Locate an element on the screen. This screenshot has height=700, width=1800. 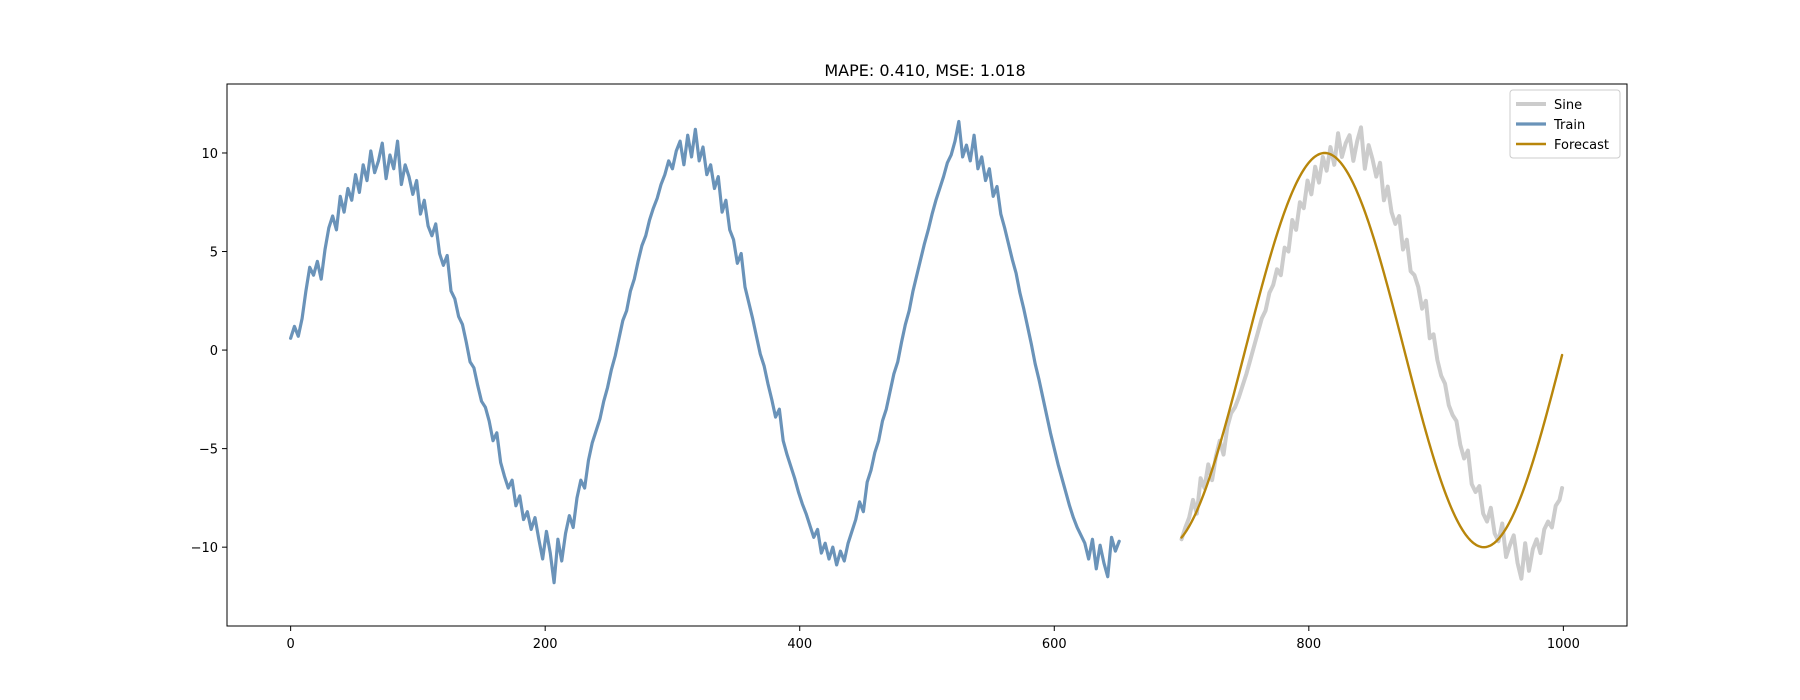
x-axis: 0 200 400 600 800 1000 is located at coordinates (933, 639).